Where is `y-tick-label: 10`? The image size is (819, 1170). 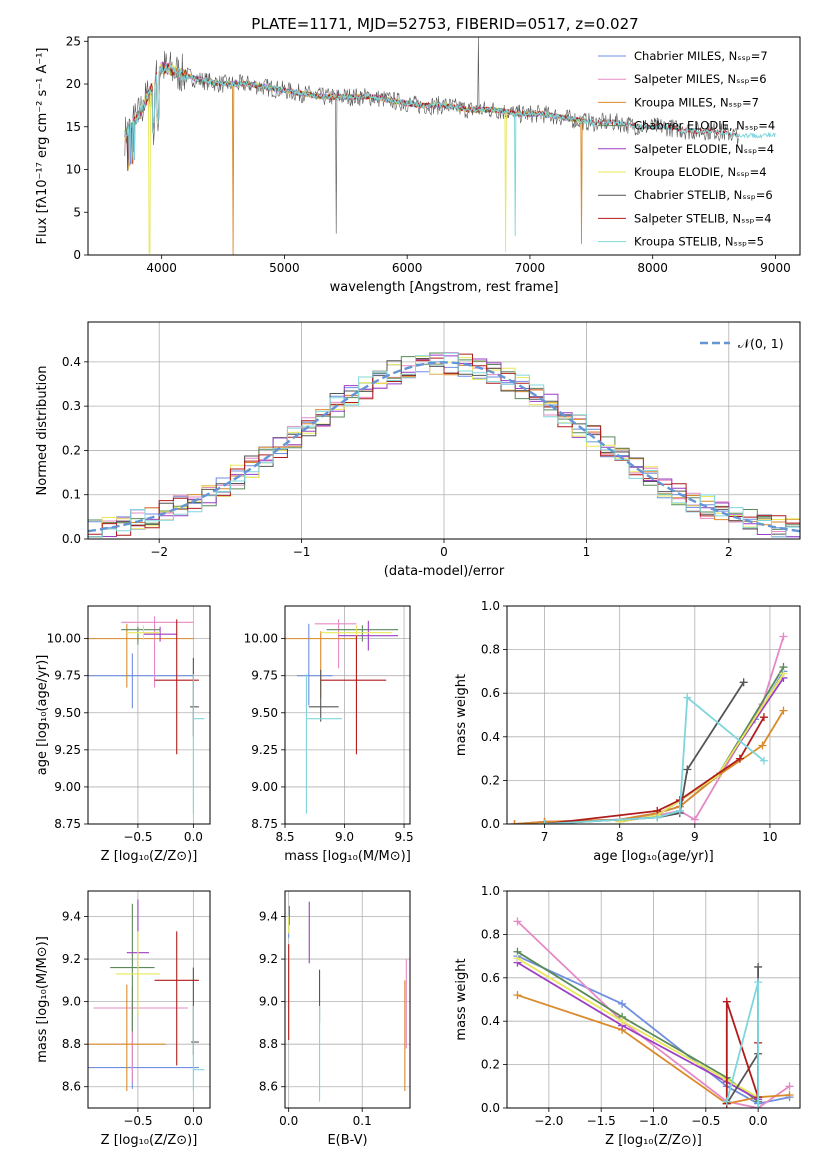 y-tick-label: 10 is located at coordinates (73, 170).